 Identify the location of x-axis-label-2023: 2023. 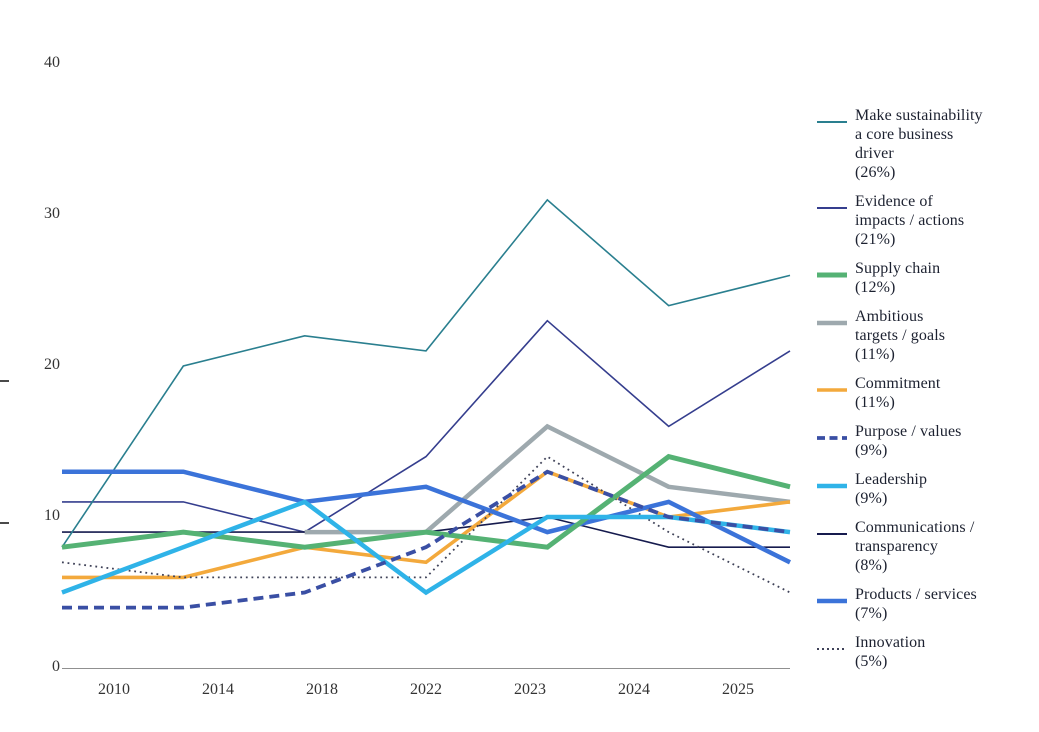
(530, 689).